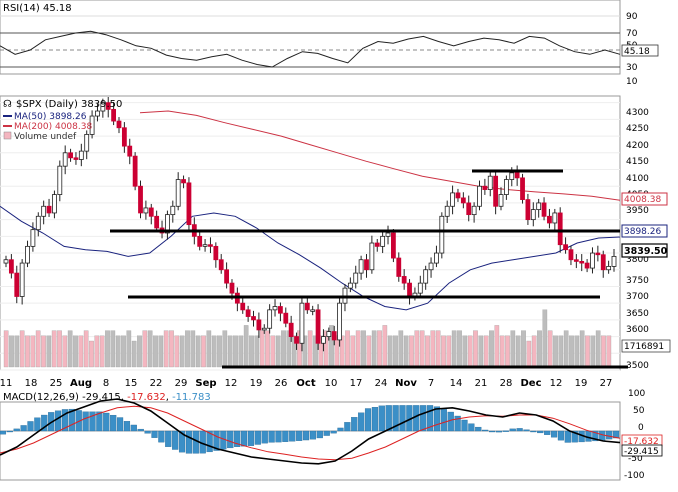 The height and width of the screenshot is (492, 678). Describe the element at coordinates (646, 251) in the screenshot. I see `price-badge-text: 3839.50` at that location.